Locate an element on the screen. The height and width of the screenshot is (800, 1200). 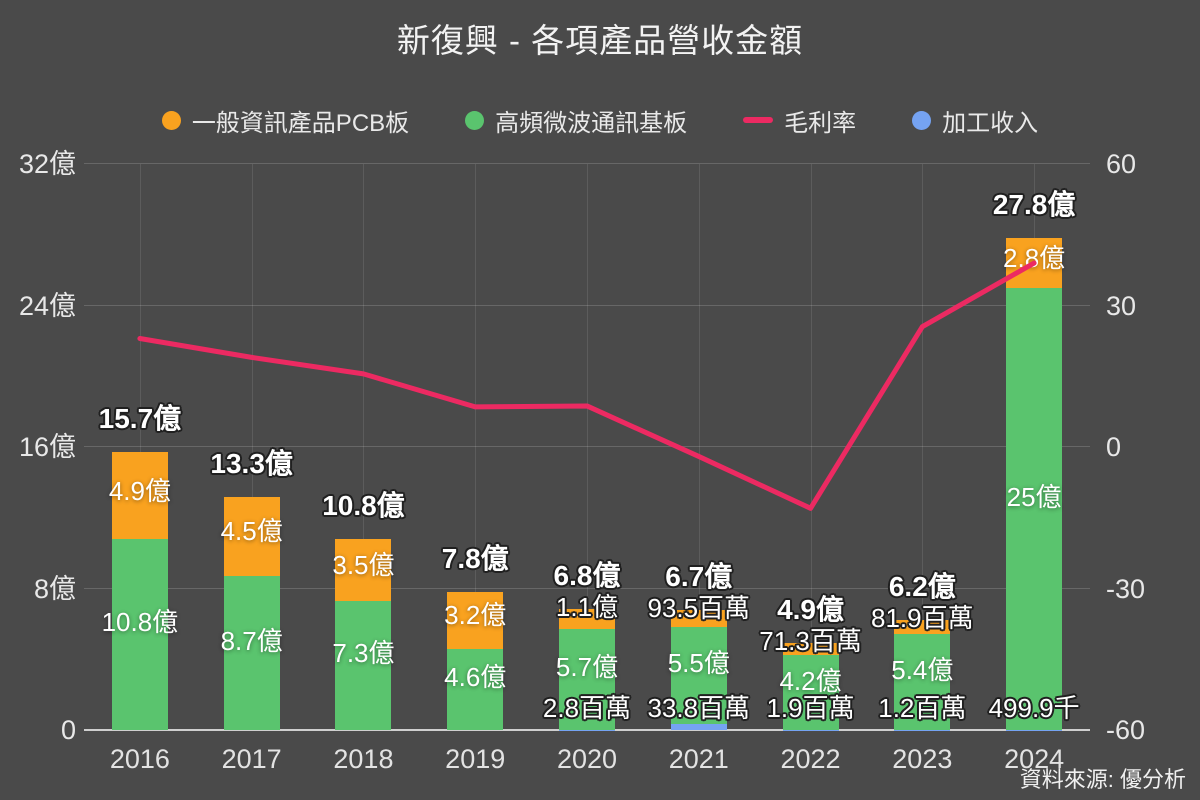
legend-item-substrate: 高頻微波通訊基板 is located at coordinates (576, 120).